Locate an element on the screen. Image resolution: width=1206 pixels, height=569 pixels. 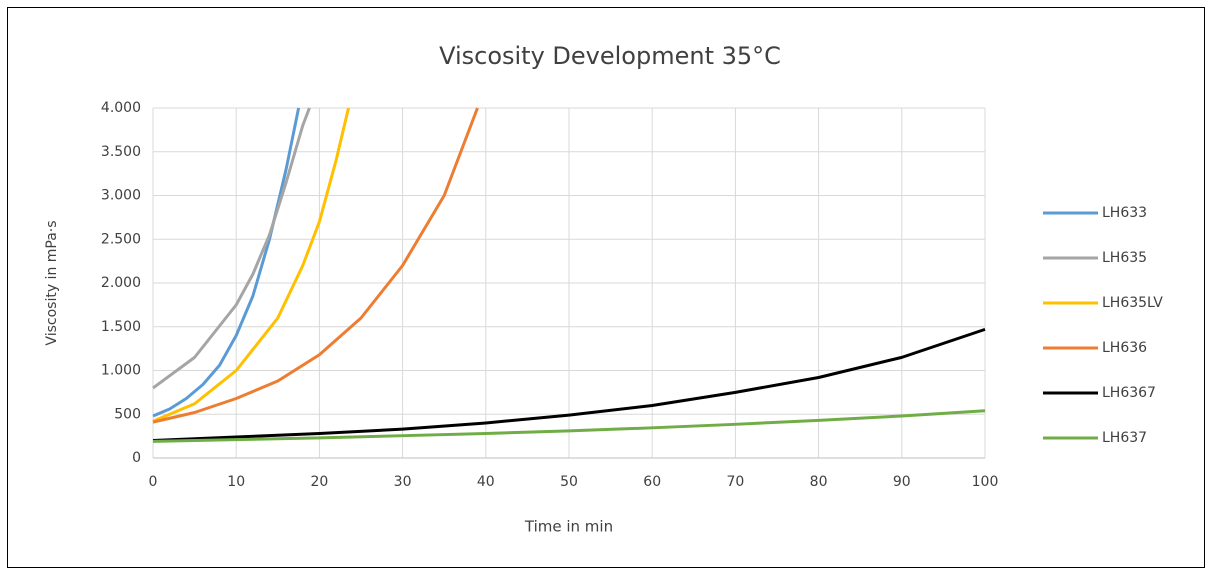
x-tick-label: 30 is located at coordinates (403, 482).